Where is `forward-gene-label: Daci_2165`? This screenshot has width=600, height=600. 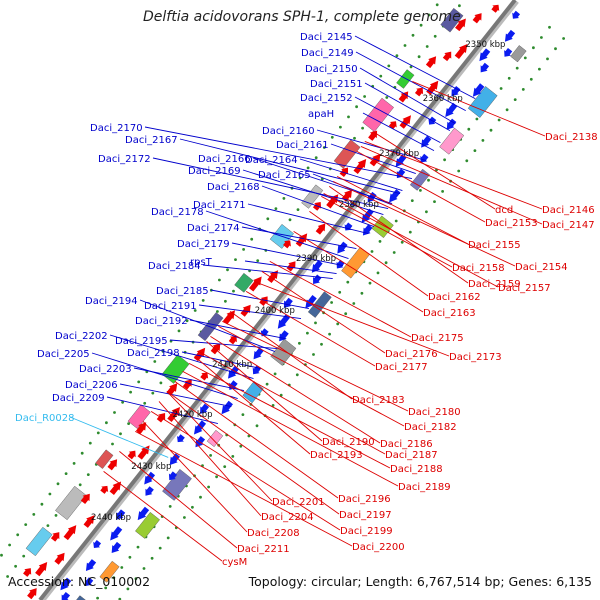 forward-gene-label: Daci_2165 is located at coordinates (284, 175).